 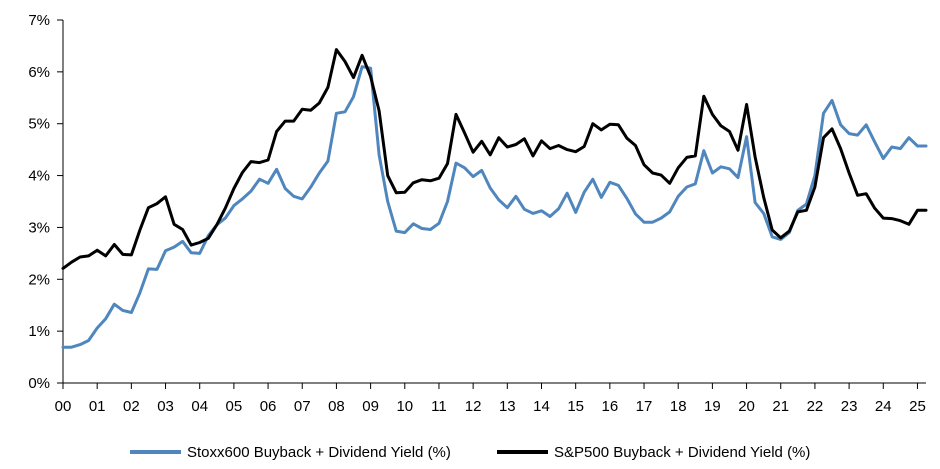 I want to click on x-tick-label: 02, so click(x=131, y=406).